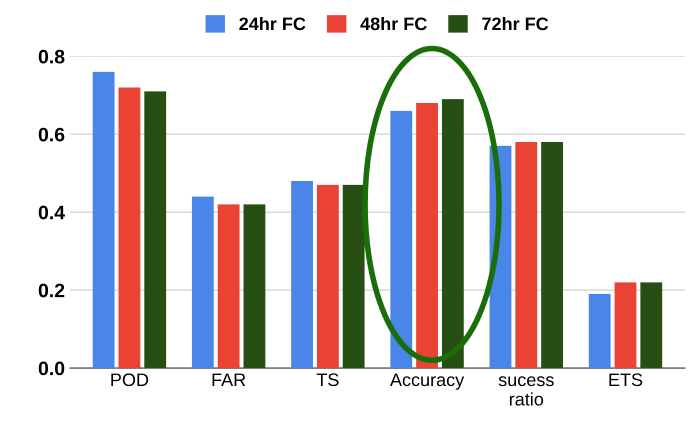 Image resolution: width=699 pixels, height=433 pixels. Describe the element at coordinates (427, 382) in the screenshot. I see `x-tick-label: Accuracy` at that location.